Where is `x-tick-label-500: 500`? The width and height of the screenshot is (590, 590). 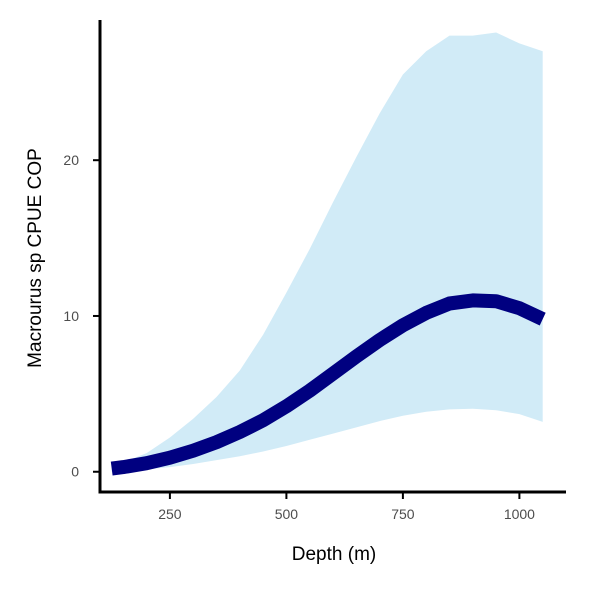 x-tick-label-500: 500 is located at coordinates (287, 514).